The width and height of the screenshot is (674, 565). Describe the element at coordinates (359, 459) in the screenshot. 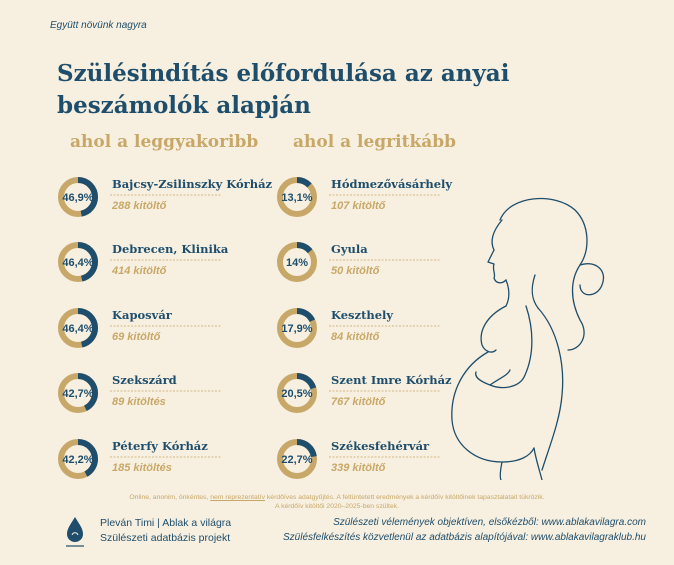

I see `donut-item: 22,7% Székesfehérvár 339 kitöltő` at that location.